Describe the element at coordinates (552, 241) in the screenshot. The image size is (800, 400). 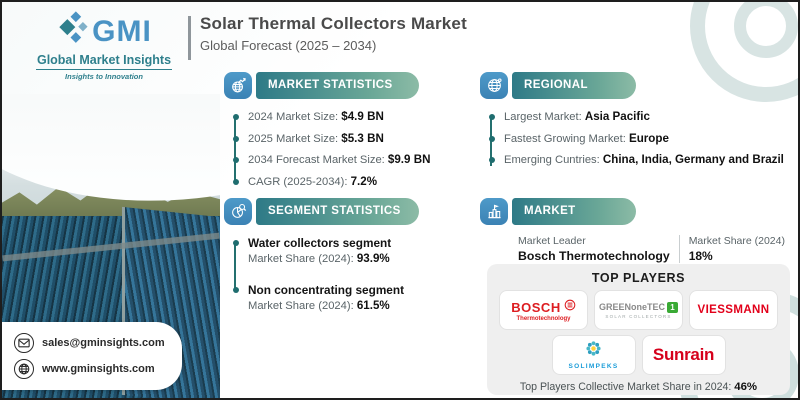
I see `leader-label: Market Leader` at that location.